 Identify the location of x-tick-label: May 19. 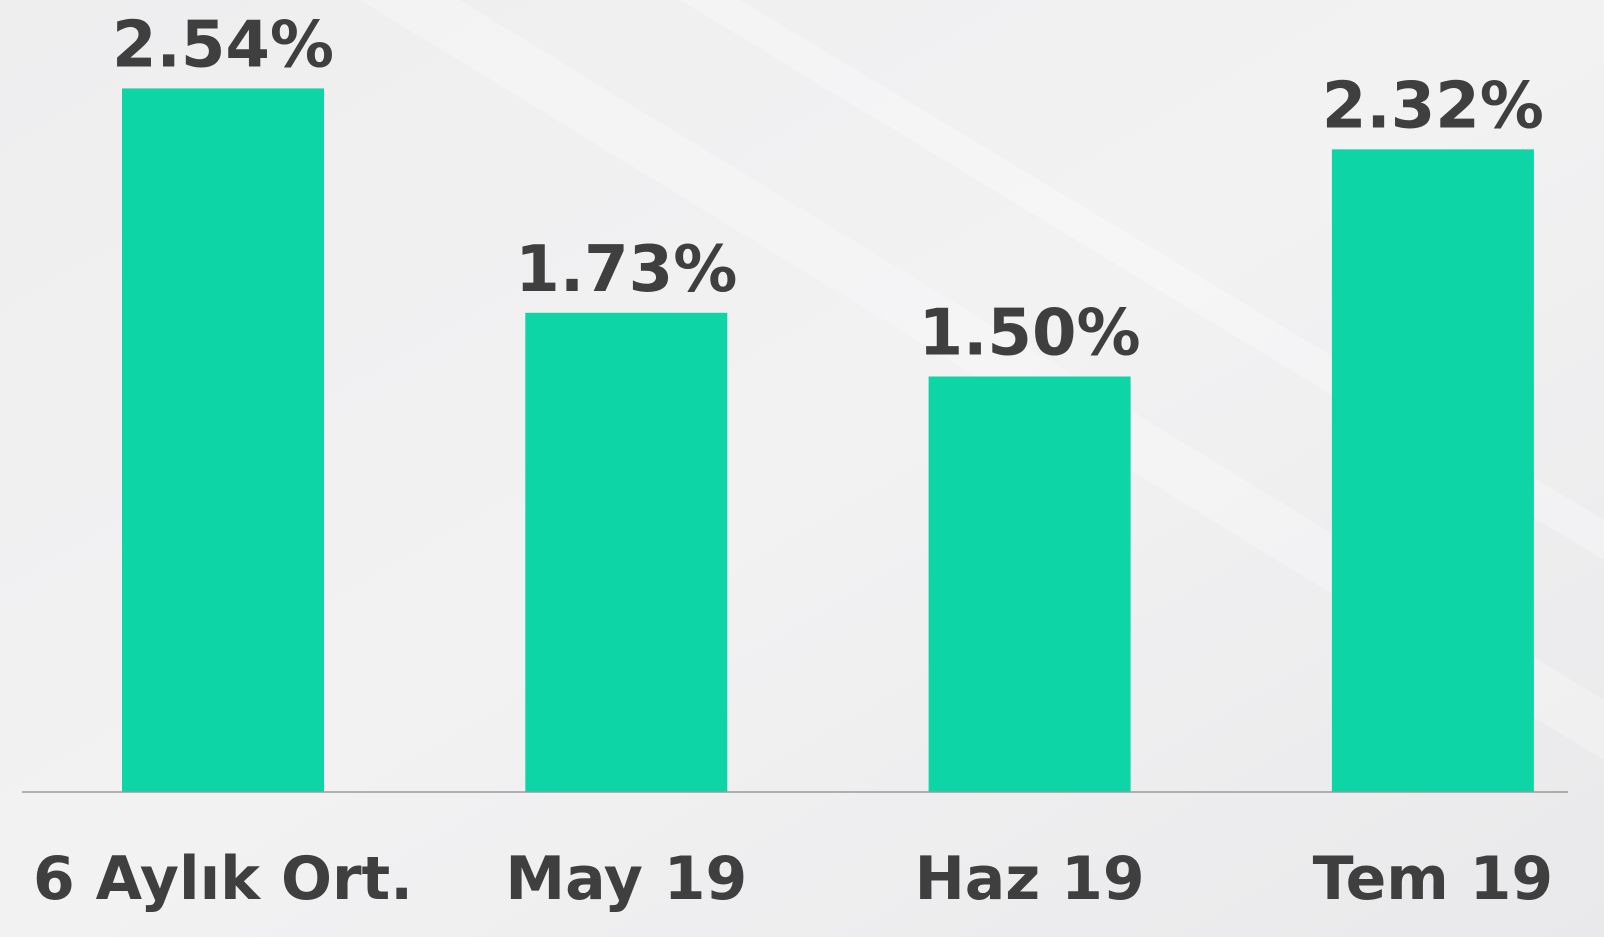
(626, 879).